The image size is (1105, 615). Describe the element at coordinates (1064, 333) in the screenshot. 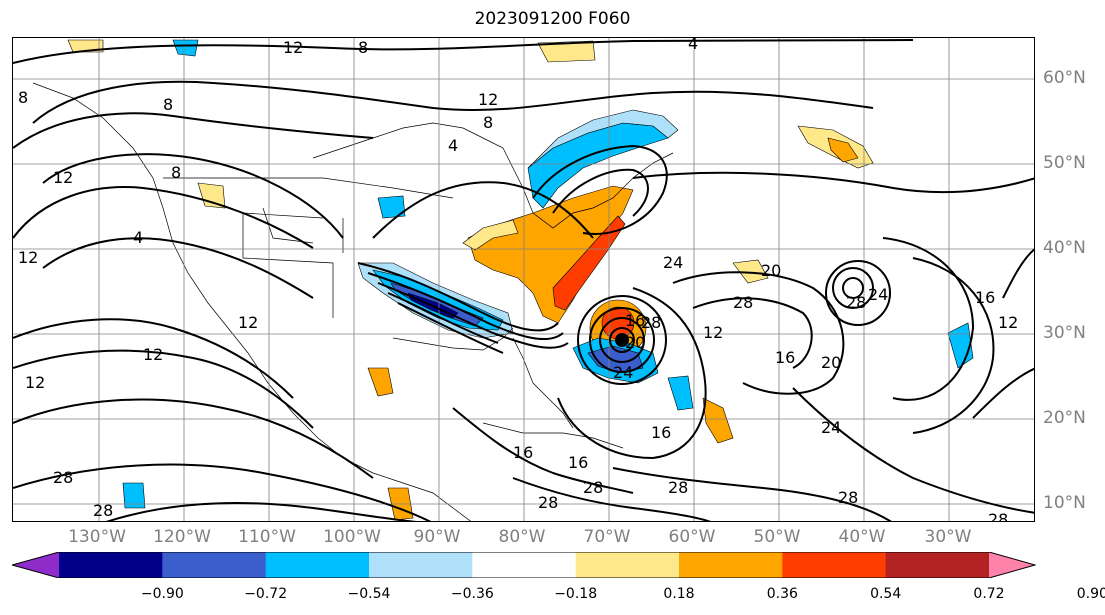

I see `latitude-label: 30°N` at that location.